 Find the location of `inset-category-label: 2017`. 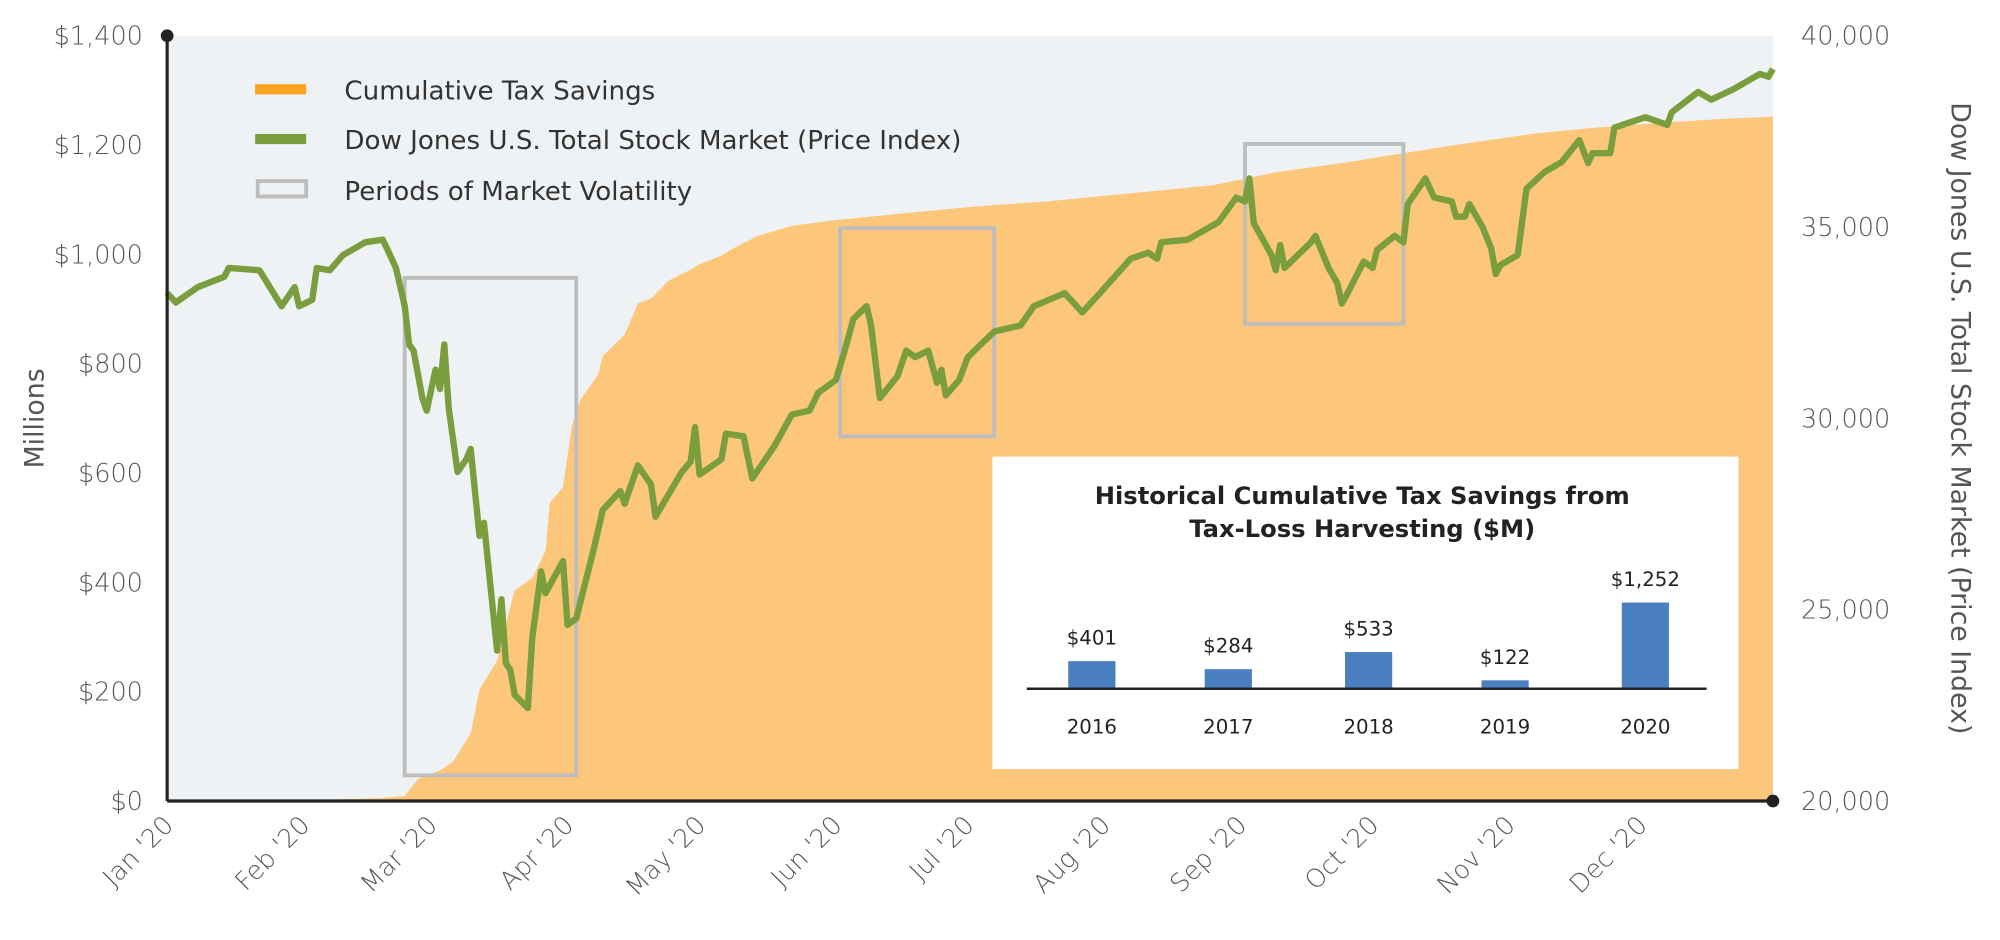

inset-category-label: 2017 is located at coordinates (1228, 726).